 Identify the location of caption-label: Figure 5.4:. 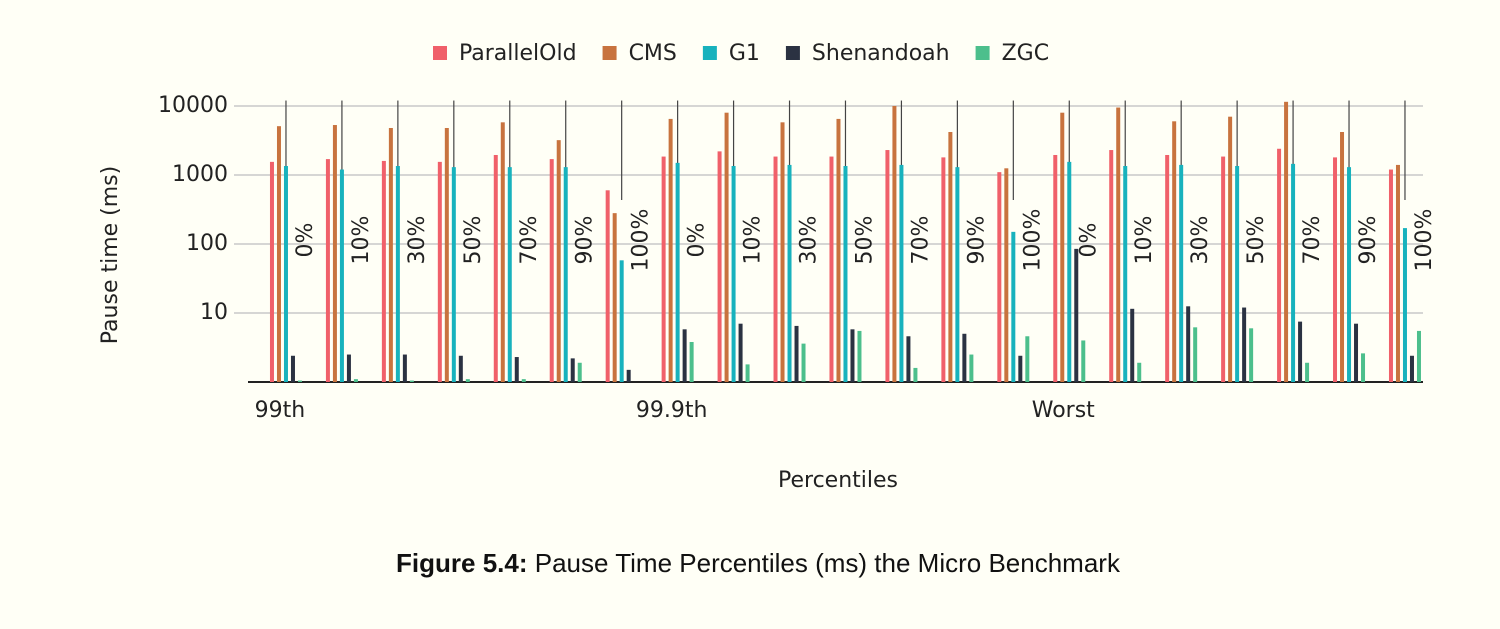
(462, 563).